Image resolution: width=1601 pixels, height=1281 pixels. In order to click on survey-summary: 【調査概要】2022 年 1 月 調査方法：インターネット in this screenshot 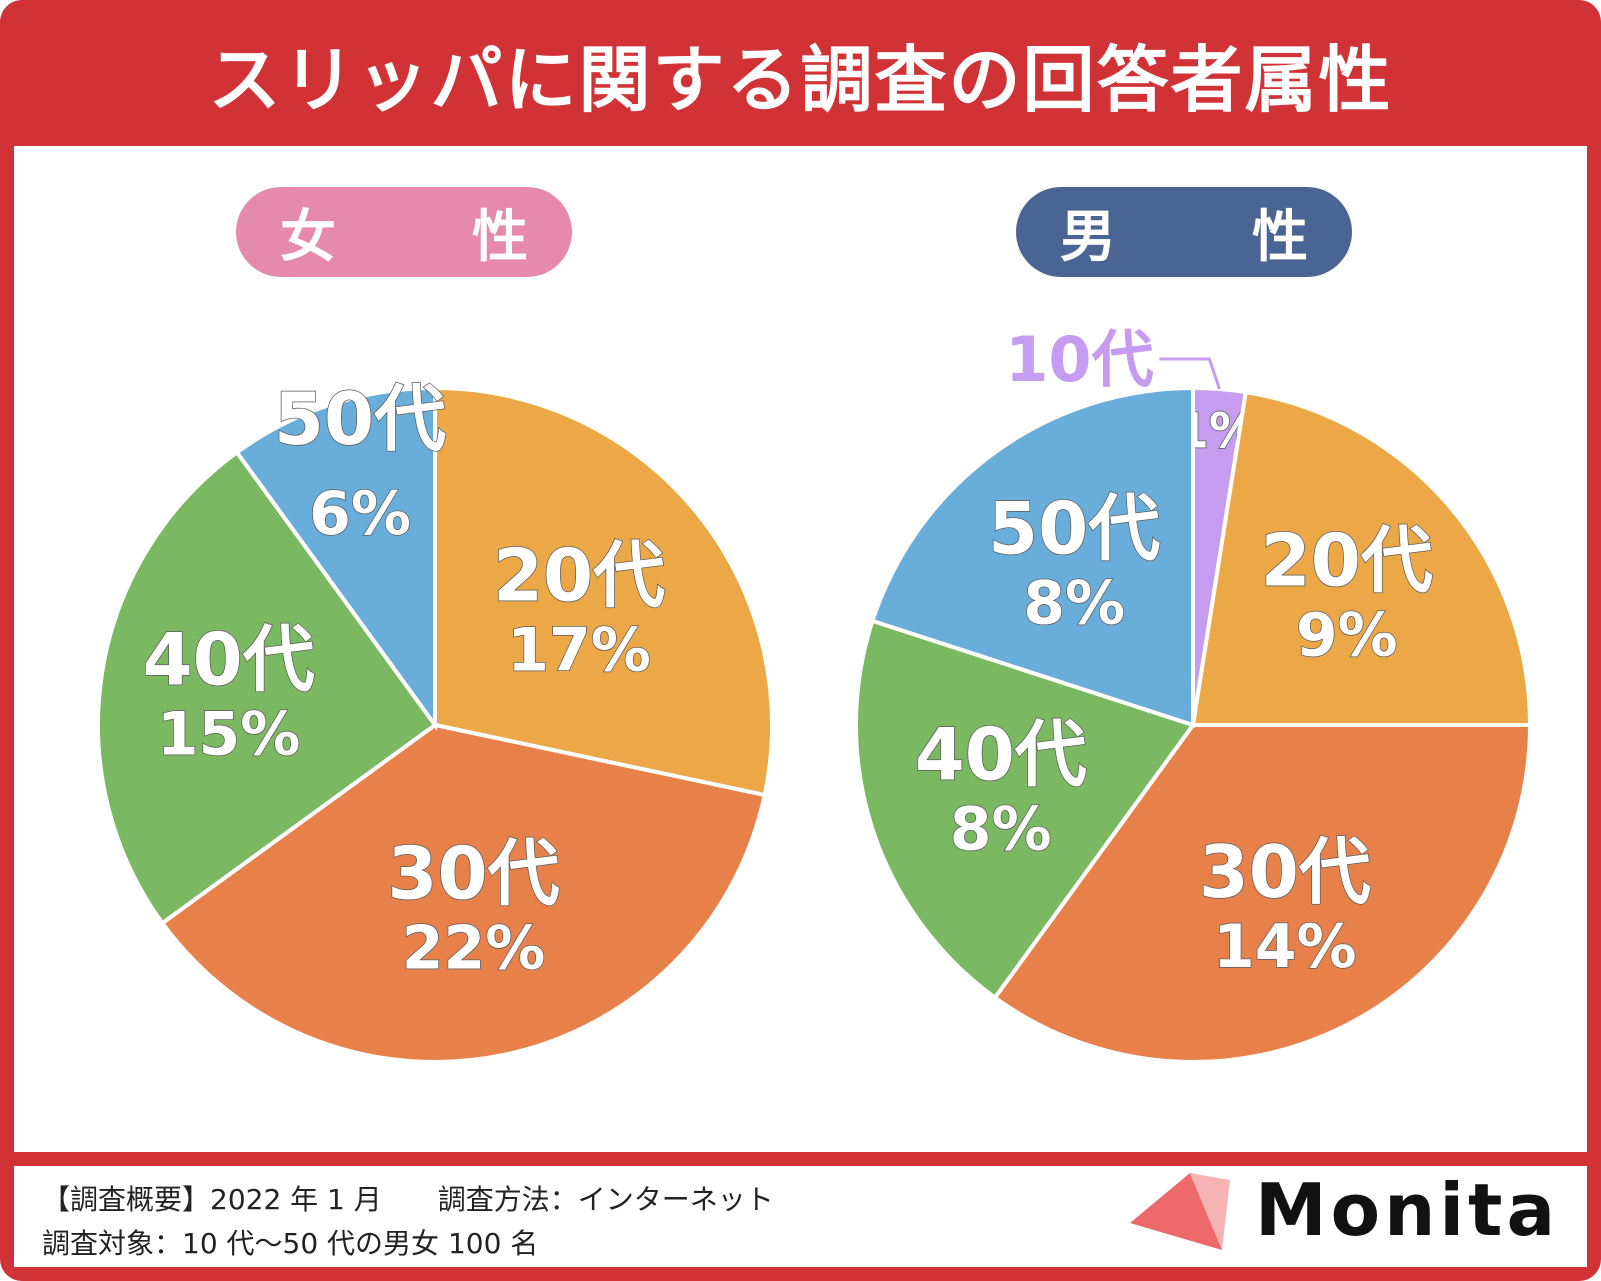, I will do `click(408, 1199)`.